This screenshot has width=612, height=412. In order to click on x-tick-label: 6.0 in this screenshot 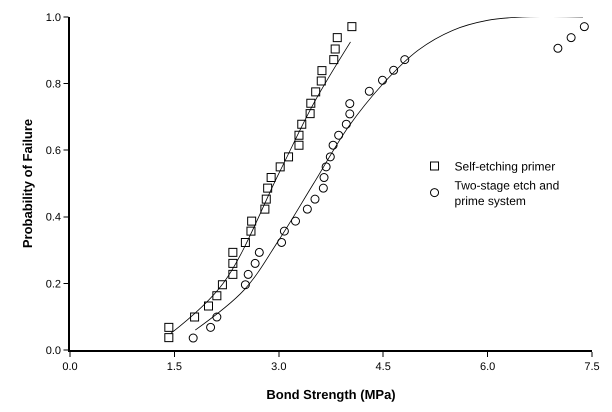, I will do `click(488, 366)`.